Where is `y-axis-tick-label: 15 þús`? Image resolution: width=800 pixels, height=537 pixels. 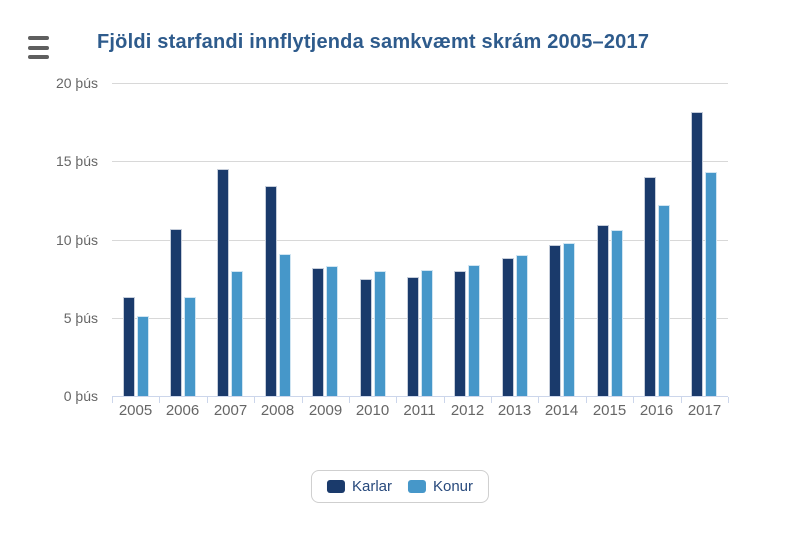 y-axis-tick-label: 15 þús is located at coordinates (76, 161).